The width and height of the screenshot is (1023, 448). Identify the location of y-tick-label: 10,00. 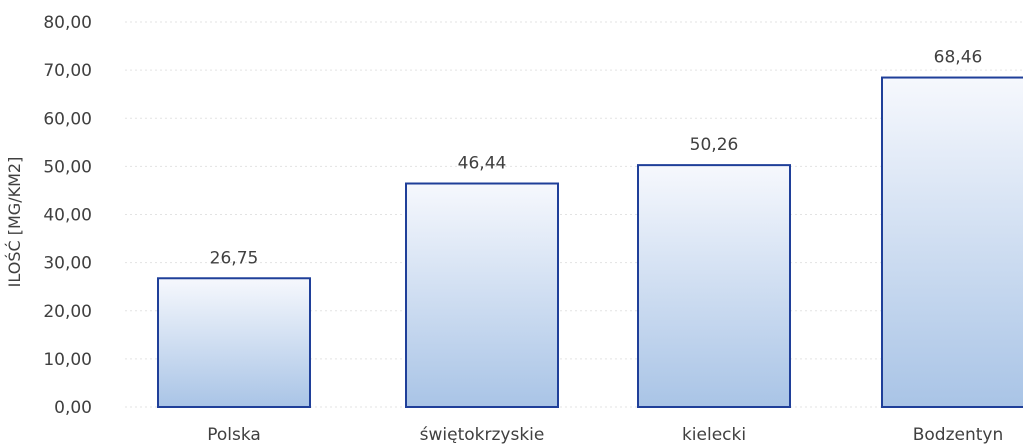
(67, 360).